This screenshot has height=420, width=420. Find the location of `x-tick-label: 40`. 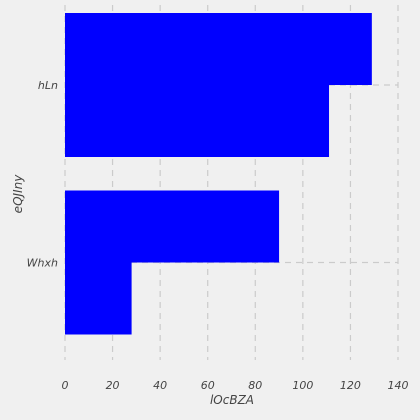

x-tick-label: 40 is located at coordinates (160, 385).